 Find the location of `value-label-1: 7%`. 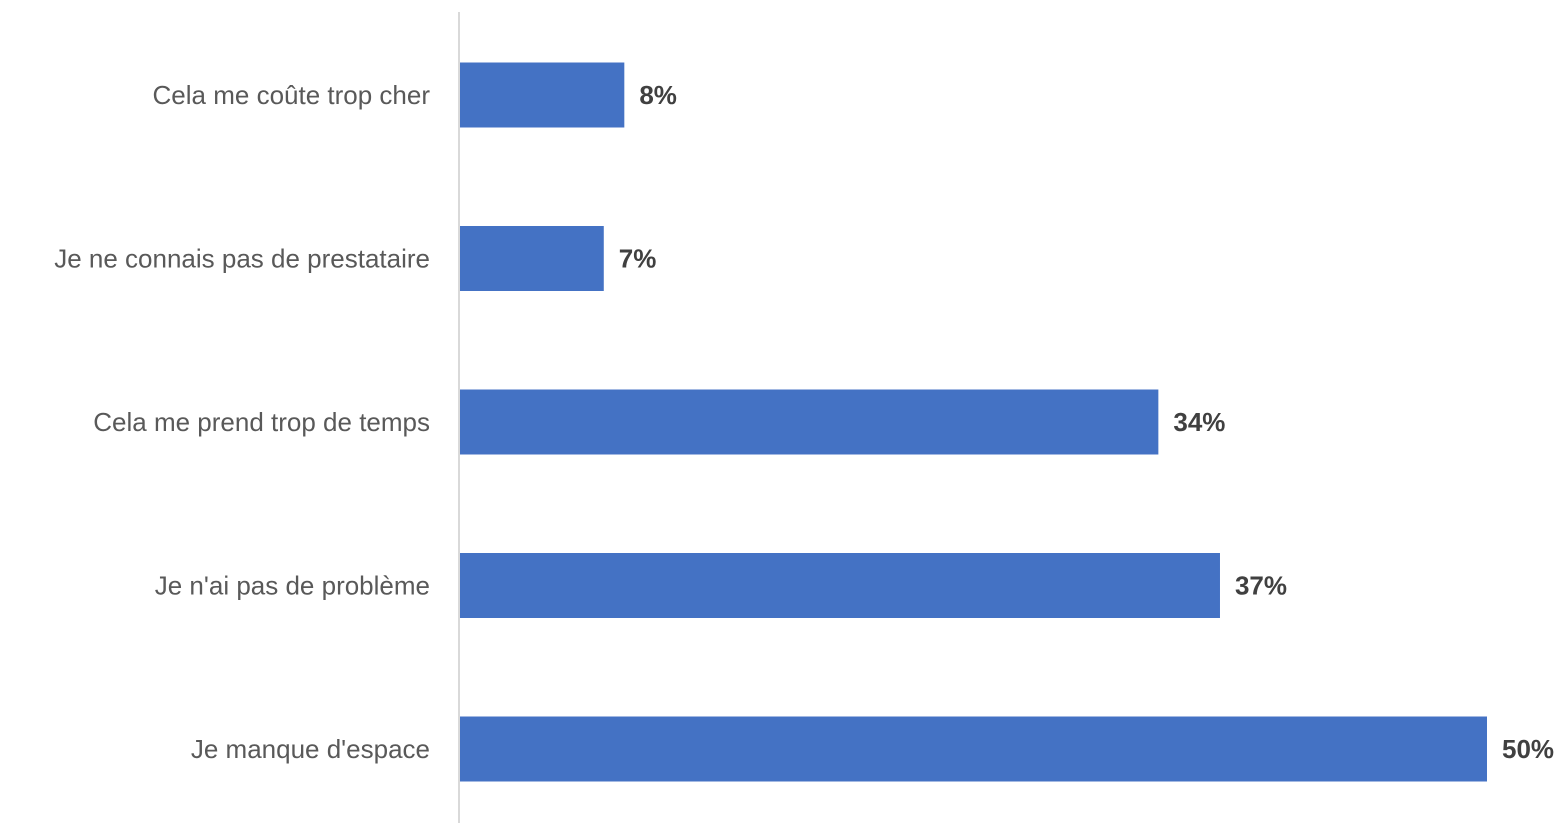

value-label-1: 7% is located at coordinates (638, 259).